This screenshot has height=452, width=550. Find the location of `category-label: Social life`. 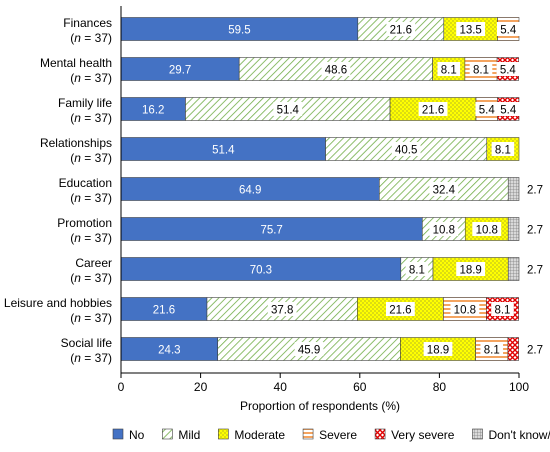

category-label: Social life is located at coordinates (87, 343).